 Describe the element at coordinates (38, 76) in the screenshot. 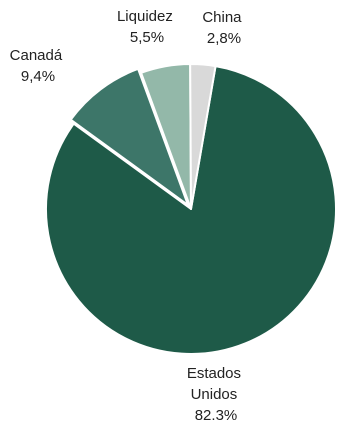

I see `slice-label-canada-value: 9,4%` at that location.